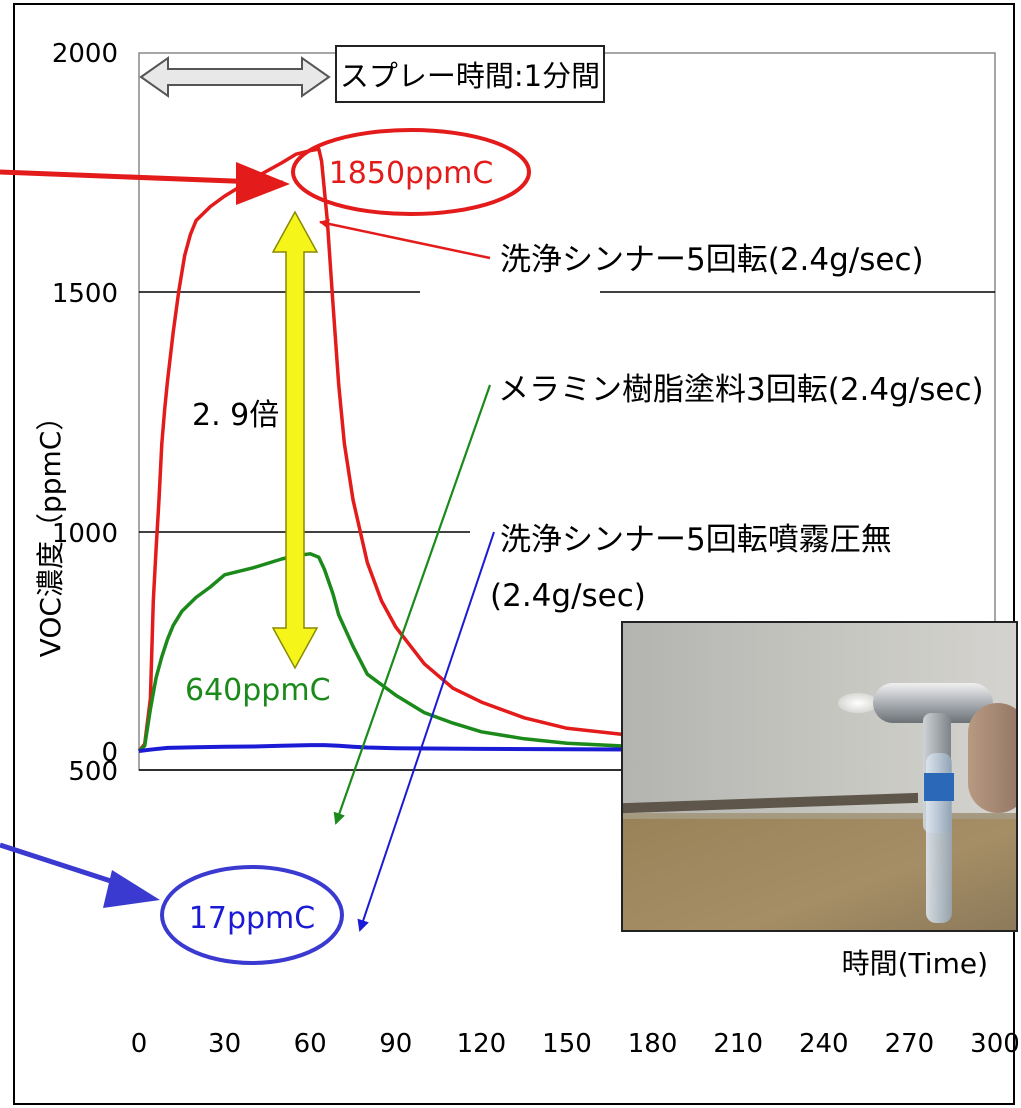  I want to click on spray-gun-photo, so click(819, 776).